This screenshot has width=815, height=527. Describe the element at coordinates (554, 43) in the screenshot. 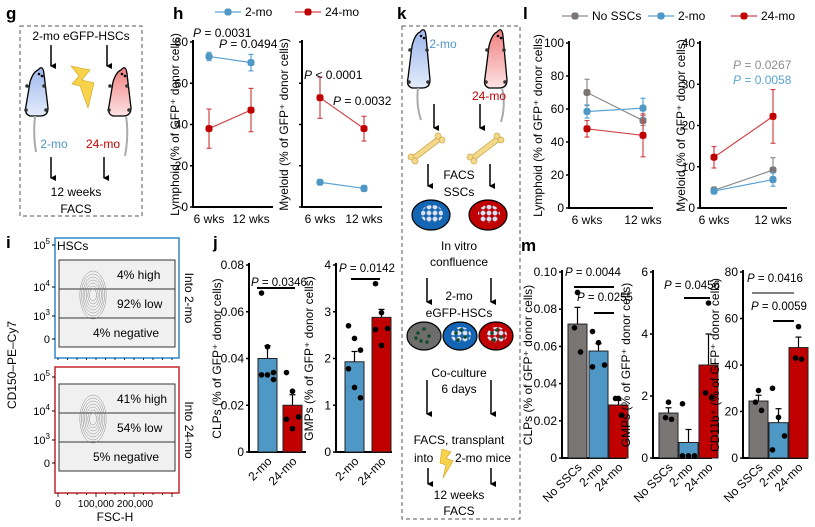

I see `y-tick-label: 100` at that location.